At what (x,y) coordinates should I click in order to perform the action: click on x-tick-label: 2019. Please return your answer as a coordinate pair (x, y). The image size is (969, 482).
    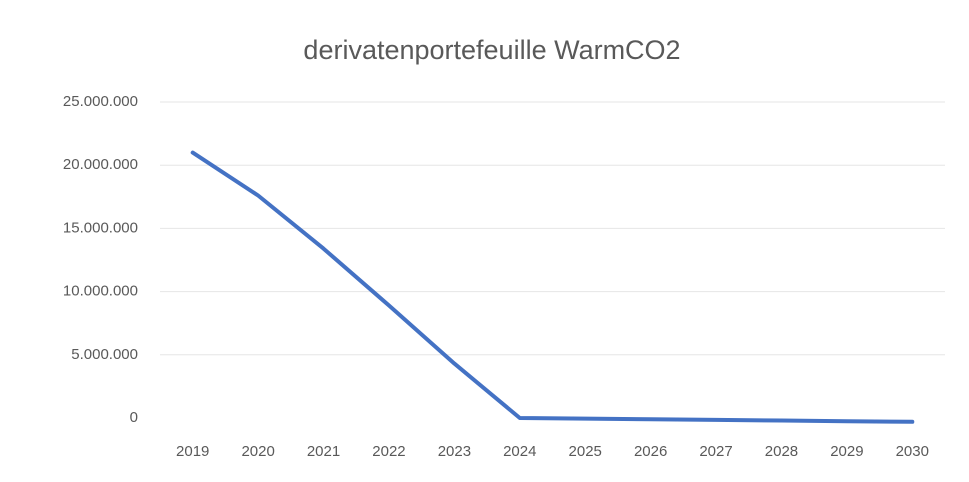
    Looking at the image, I should click on (192, 451).